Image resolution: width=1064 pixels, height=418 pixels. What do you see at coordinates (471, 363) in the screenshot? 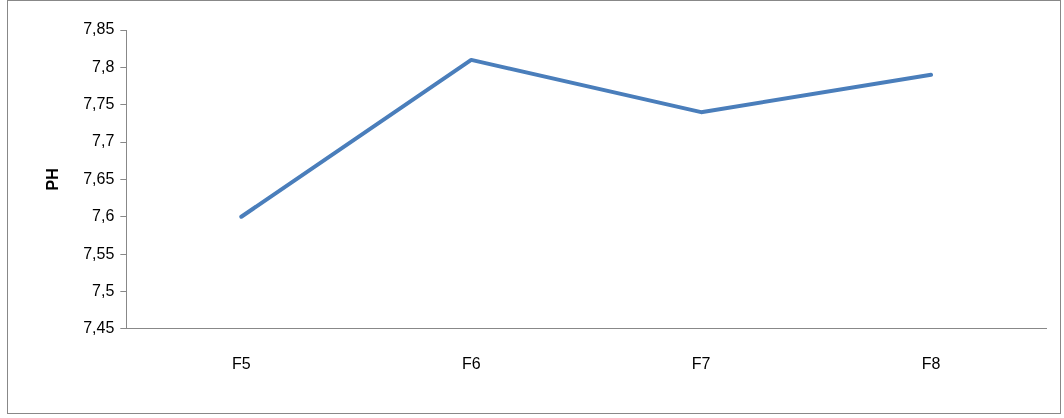
I see `x-tick-label: F6` at bounding box center [471, 363].